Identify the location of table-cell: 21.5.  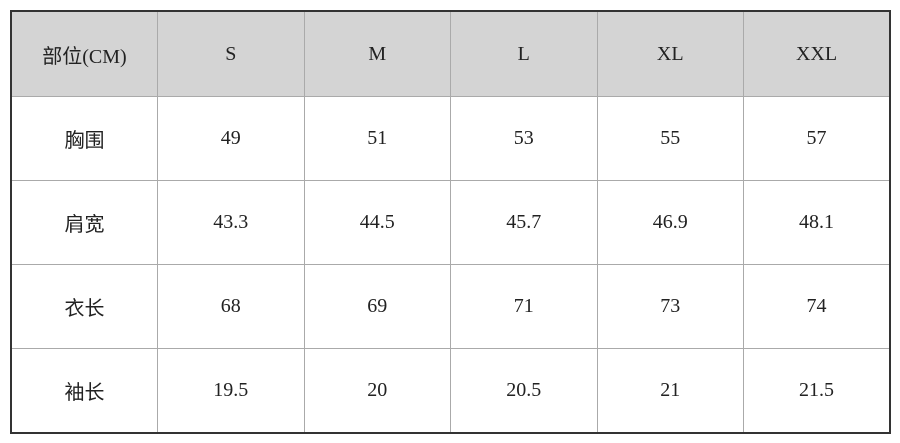
(817, 391).